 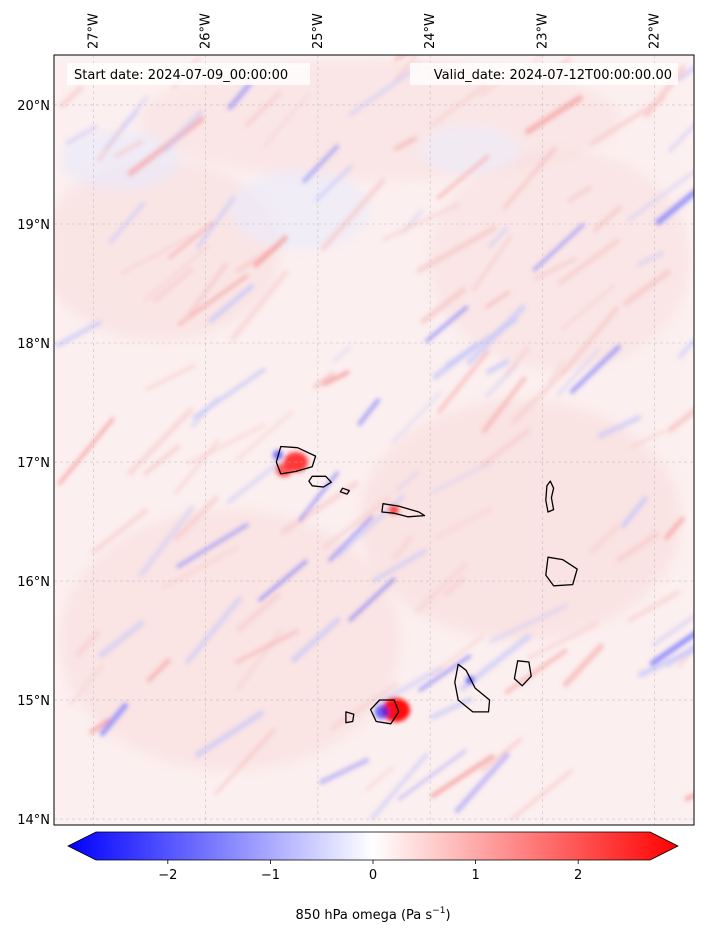 What do you see at coordinates (374, 31) in the screenshot?
I see `longitude-tick-labels: 27°W 26°W 25°W 24°W 23°W 22°W` at bounding box center [374, 31].